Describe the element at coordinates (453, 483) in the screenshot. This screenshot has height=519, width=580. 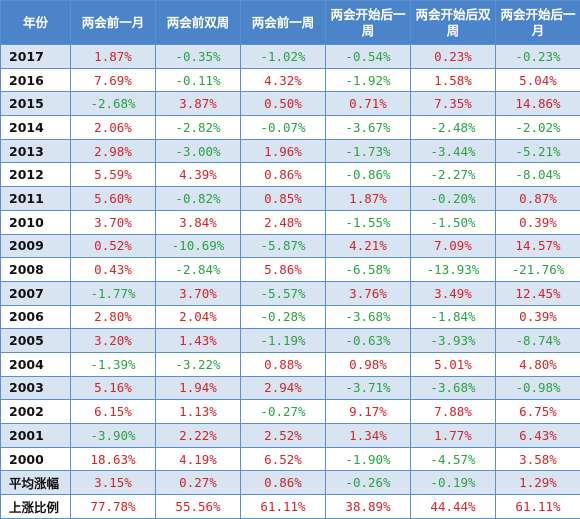
I see `value-cell: -0.19%` at that location.